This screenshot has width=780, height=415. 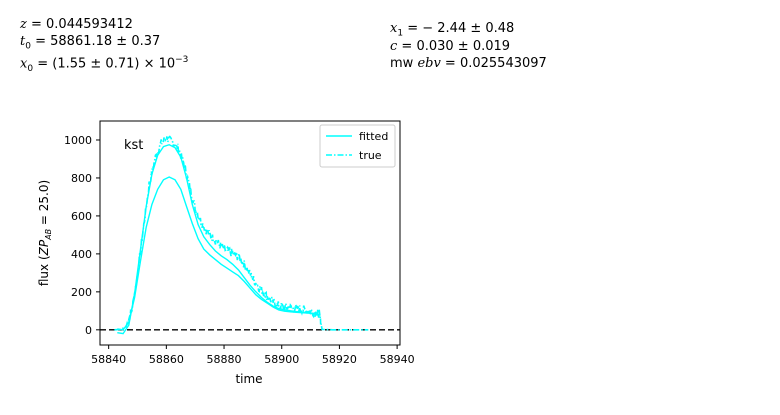 What do you see at coordinates (81, 178) in the screenshot?
I see `y-tick-label: 800` at bounding box center [81, 178].